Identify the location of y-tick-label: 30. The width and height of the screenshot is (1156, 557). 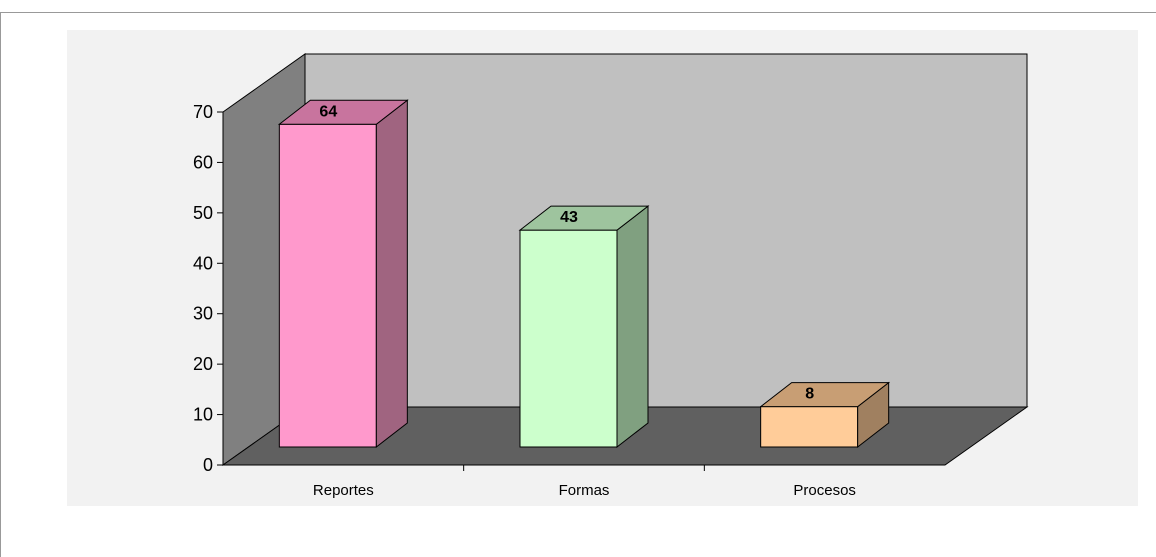
(203, 314).